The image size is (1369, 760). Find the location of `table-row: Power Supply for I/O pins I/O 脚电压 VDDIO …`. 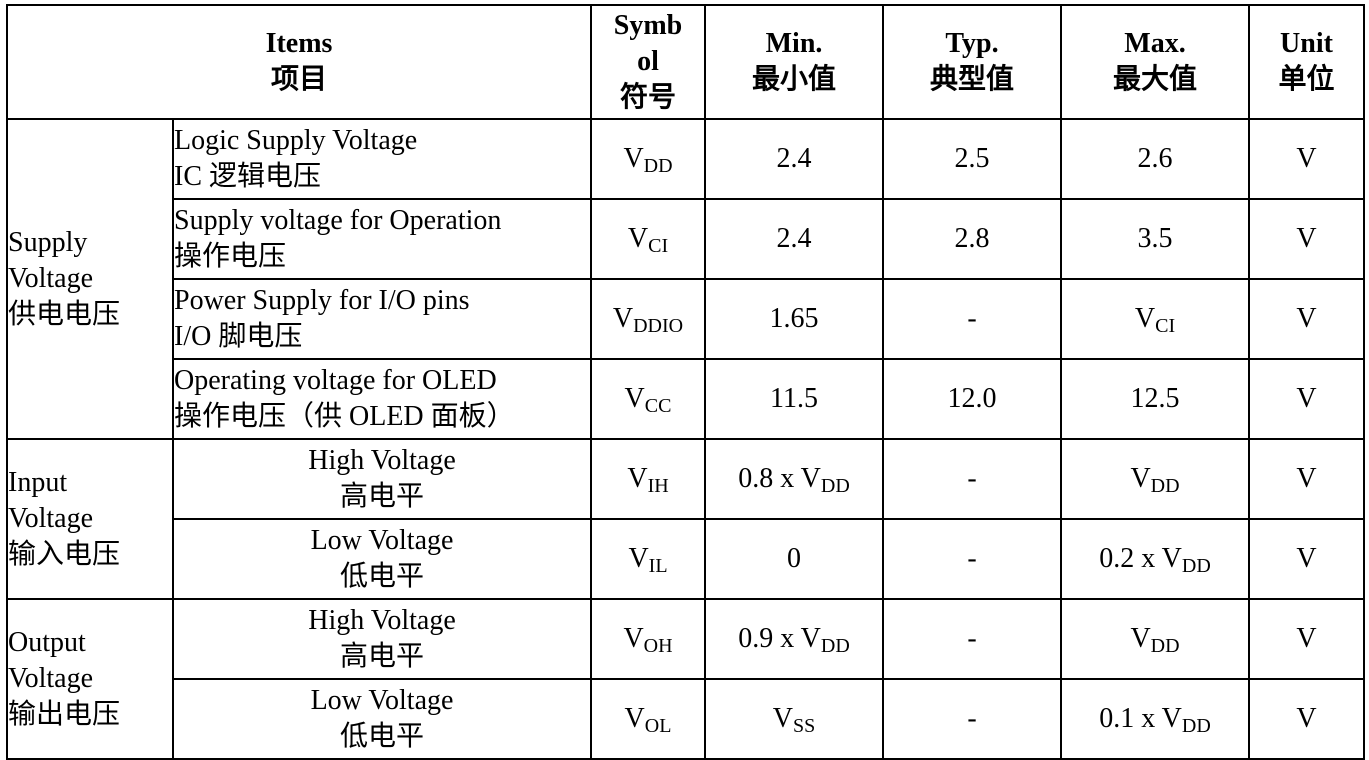

table-row: Power Supply for I/O pins I/O 脚电压 VDDIO … is located at coordinates (686, 319).